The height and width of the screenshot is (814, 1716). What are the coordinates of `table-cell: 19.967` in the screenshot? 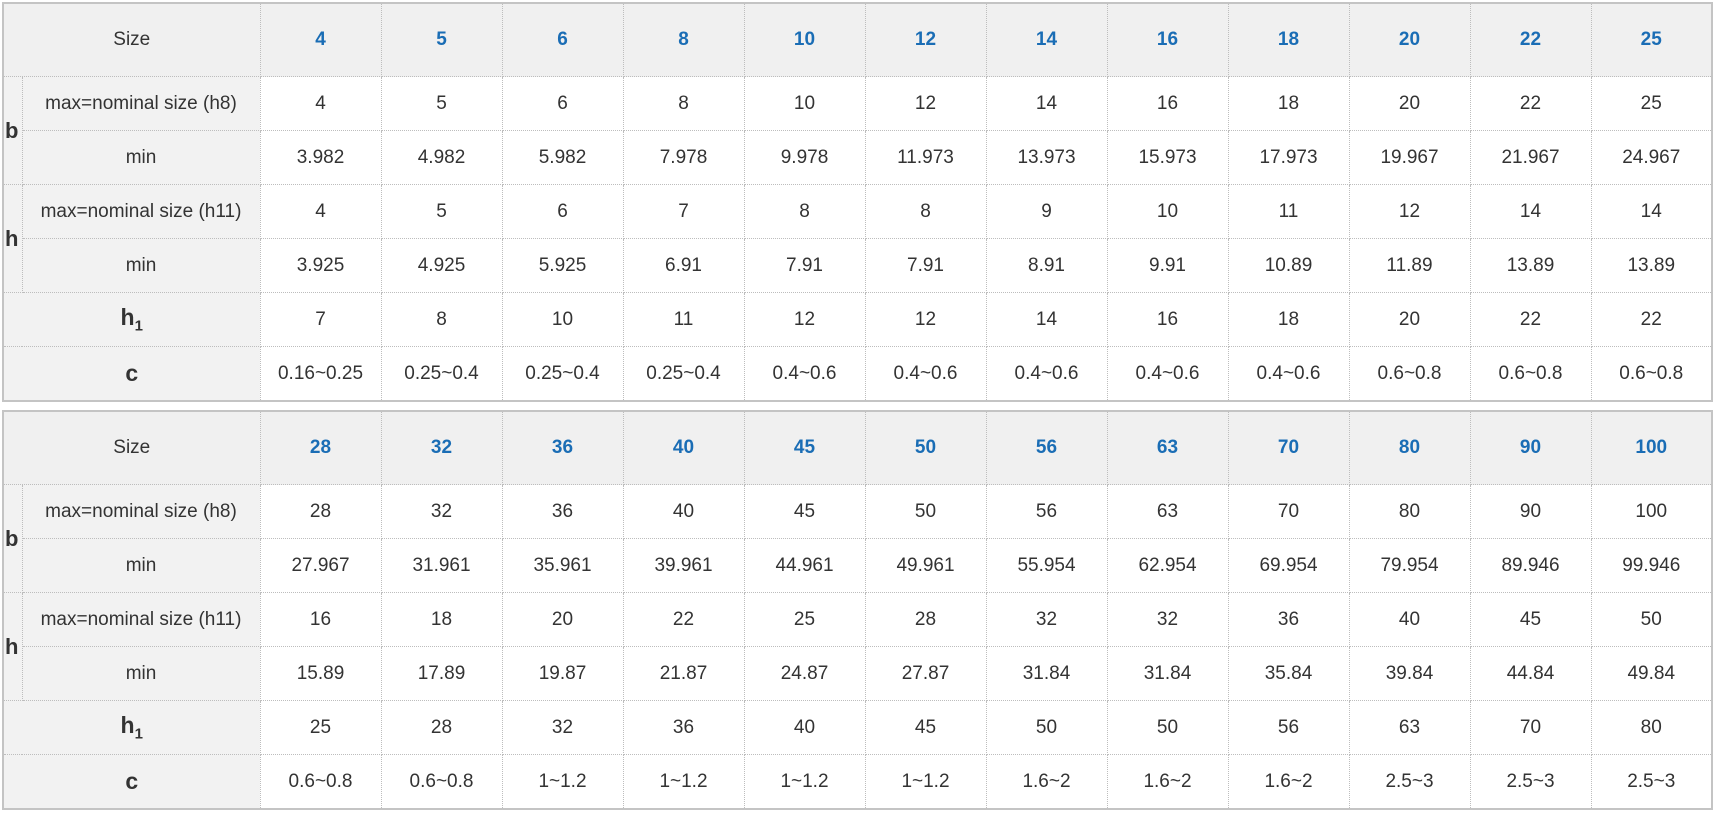 It's located at (1409, 157).